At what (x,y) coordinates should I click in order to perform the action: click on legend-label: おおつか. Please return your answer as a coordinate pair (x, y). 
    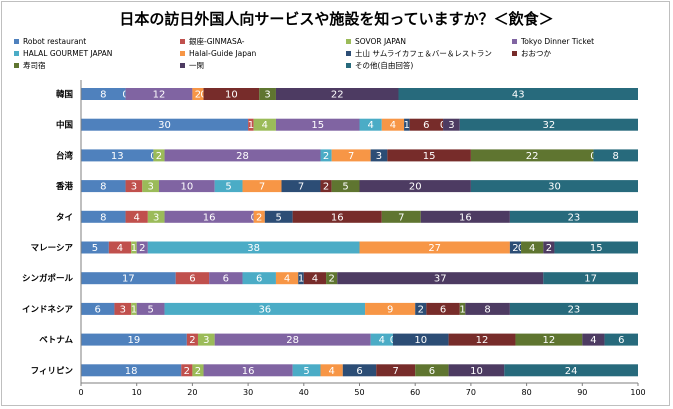
    Looking at the image, I should click on (536, 53).